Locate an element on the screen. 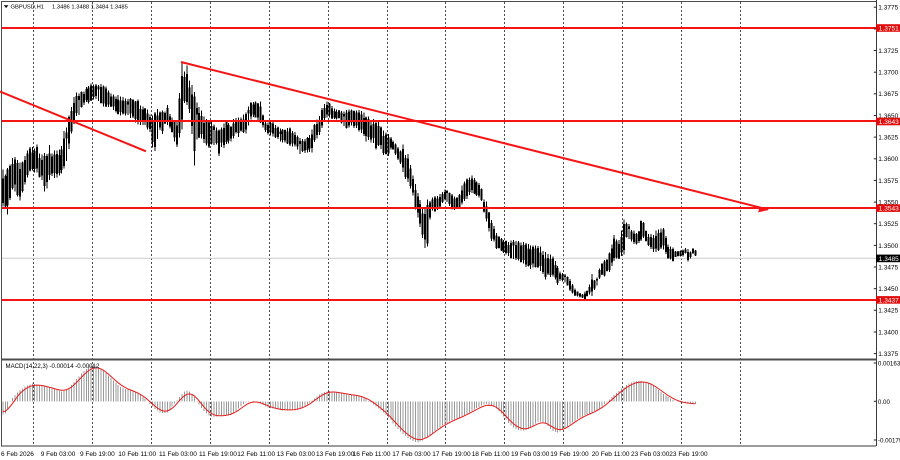 This screenshot has width=900, height=460. svg-text: 1.3475 is located at coordinates (888, 267).